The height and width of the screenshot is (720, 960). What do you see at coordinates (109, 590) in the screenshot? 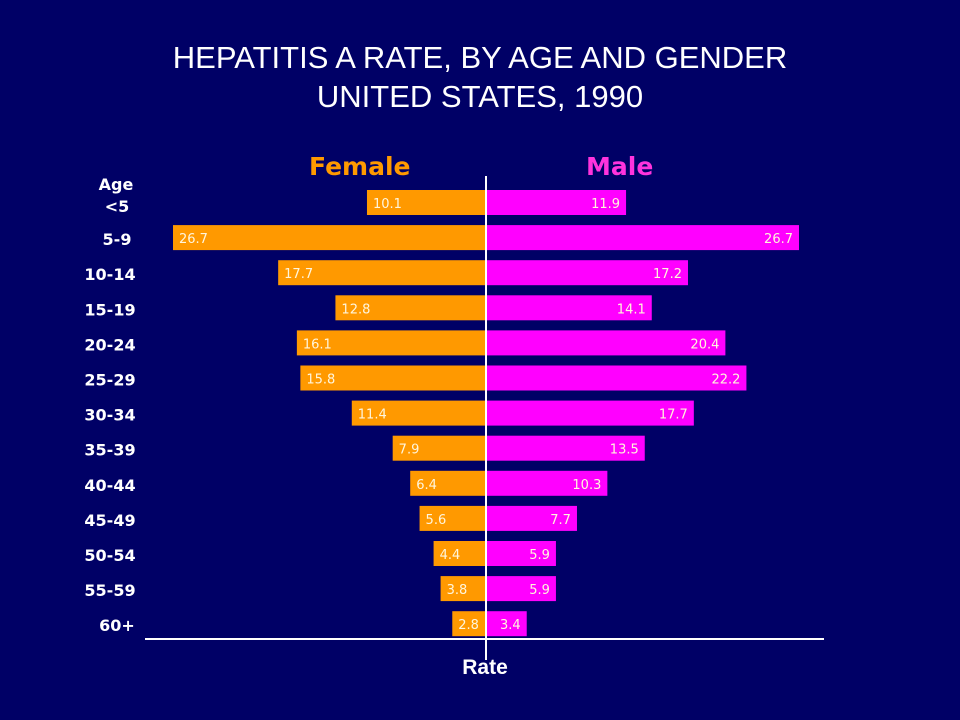
I see `category-label-11: 55-59` at bounding box center [109, 590].